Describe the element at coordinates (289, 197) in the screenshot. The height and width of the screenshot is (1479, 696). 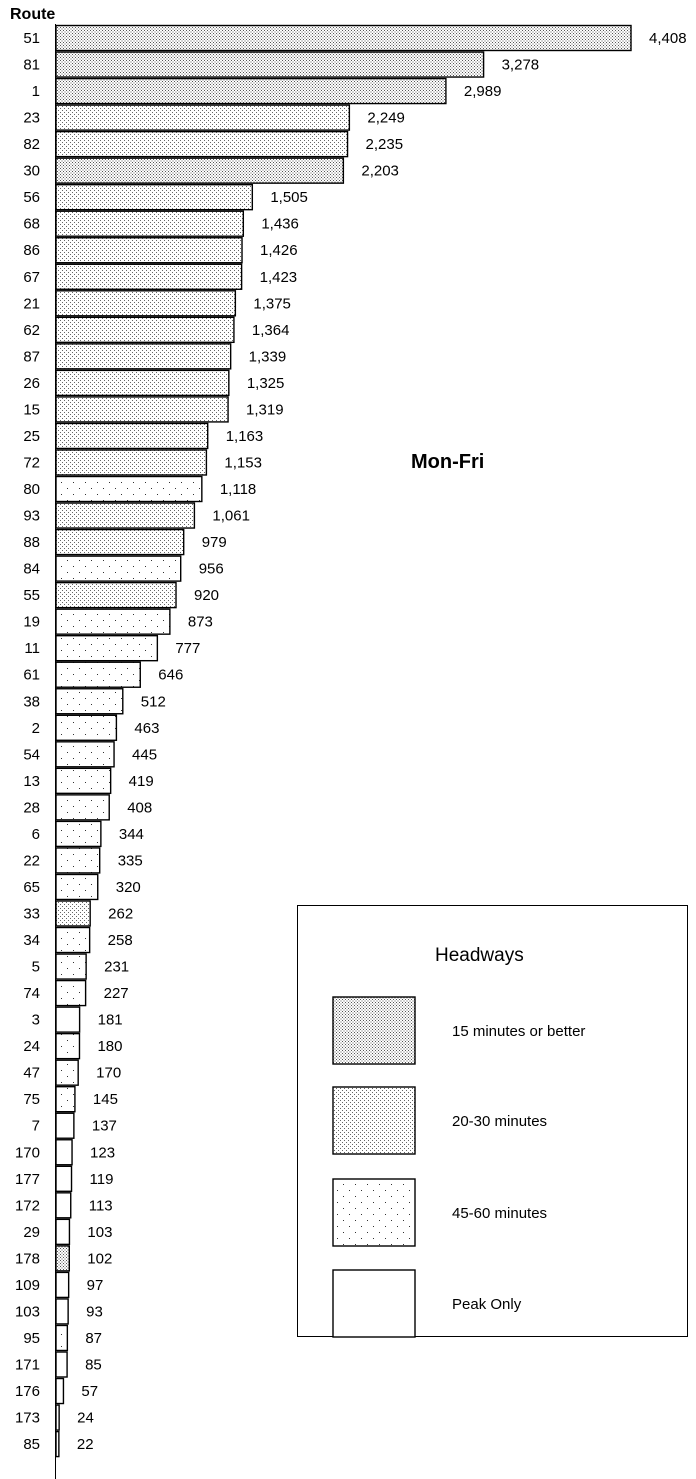
I see `value-label: 1,505` at that location.